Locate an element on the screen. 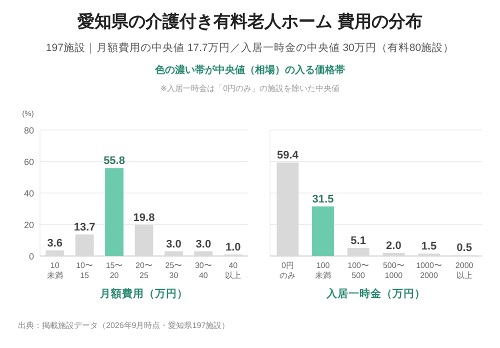 The height and width of the screenshot is (348, 500). chart-title: 愛知県の介護付き有料老人ホーム 費用の分布 is located at coordinates (250, 21).